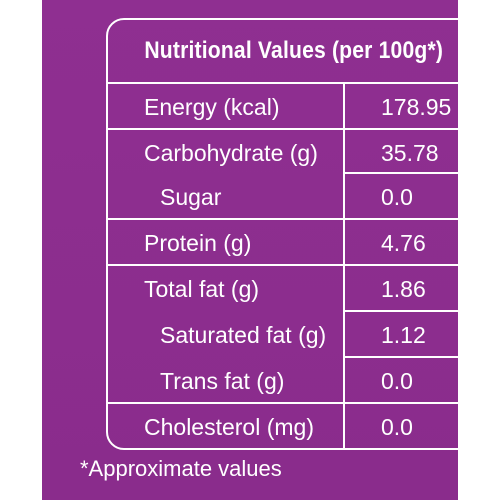 The width and height of the screenshot is (500, 500). Describe the element at coordinates (403, 289) in the screenshot. I see `row-value: 1.86` at that location.